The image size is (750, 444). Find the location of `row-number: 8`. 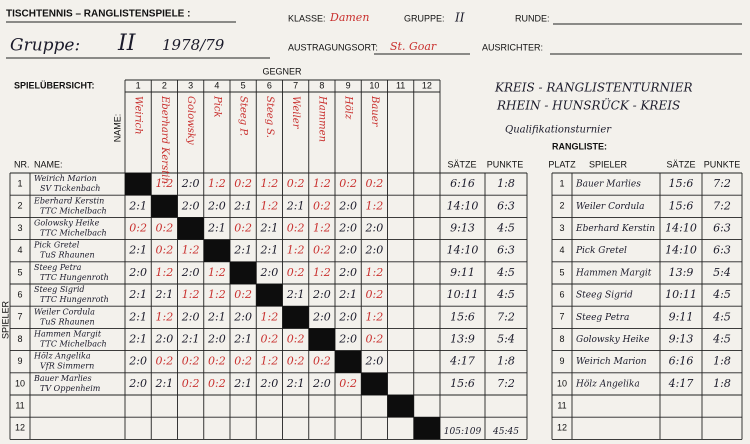

row-number: 8 is located at coordinates (19, 339).